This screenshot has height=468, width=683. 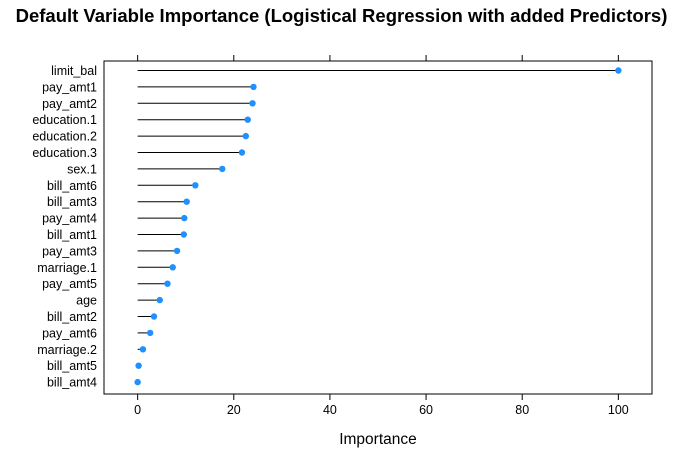 I want to click on variable-label: pay_amt3, so click(x=69, y=251).